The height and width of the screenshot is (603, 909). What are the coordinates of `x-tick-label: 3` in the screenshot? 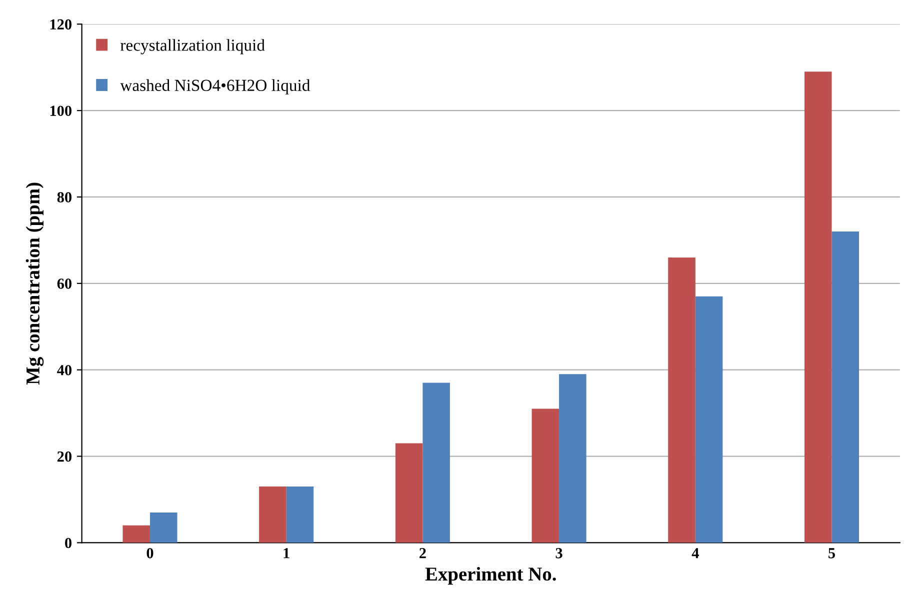 It's located at (559, 553).